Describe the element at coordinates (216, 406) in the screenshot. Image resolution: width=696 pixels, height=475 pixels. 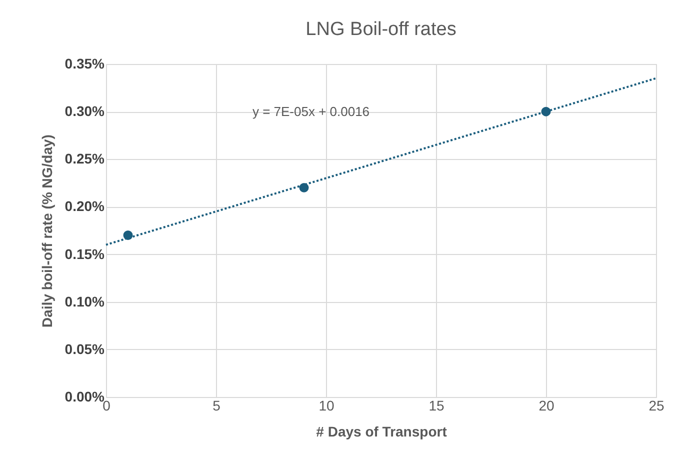
I see `x-tick-label: 5` at that location.